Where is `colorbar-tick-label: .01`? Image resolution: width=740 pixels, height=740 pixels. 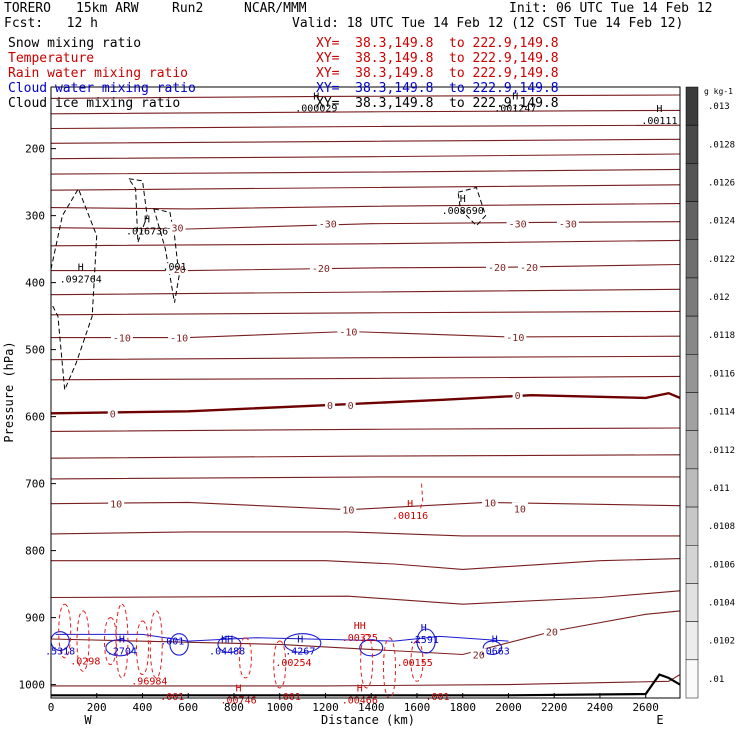
colorbar-tick-label: .01 is located at coordinates (716, 680).